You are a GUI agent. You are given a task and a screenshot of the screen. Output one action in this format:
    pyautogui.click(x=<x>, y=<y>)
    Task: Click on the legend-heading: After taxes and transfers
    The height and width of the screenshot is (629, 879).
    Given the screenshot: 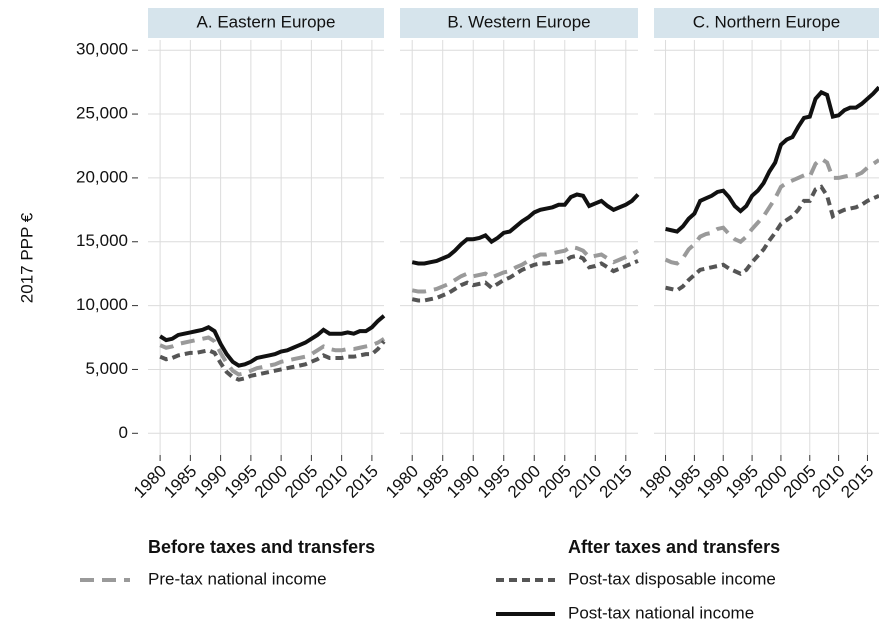 What is the action you would take?
    pyautogui.click(x=674, y=547)
    